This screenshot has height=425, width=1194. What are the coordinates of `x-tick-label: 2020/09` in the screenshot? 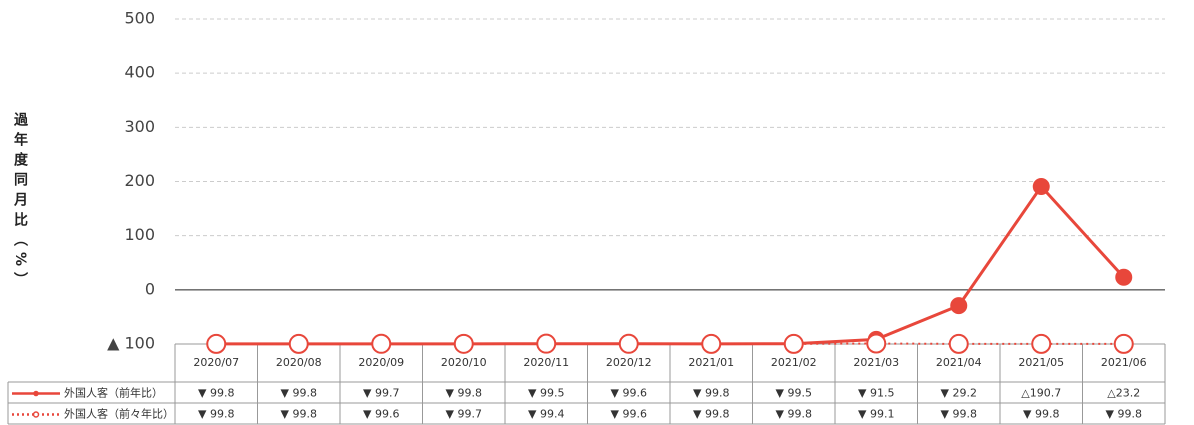 It's located at (381, 362).